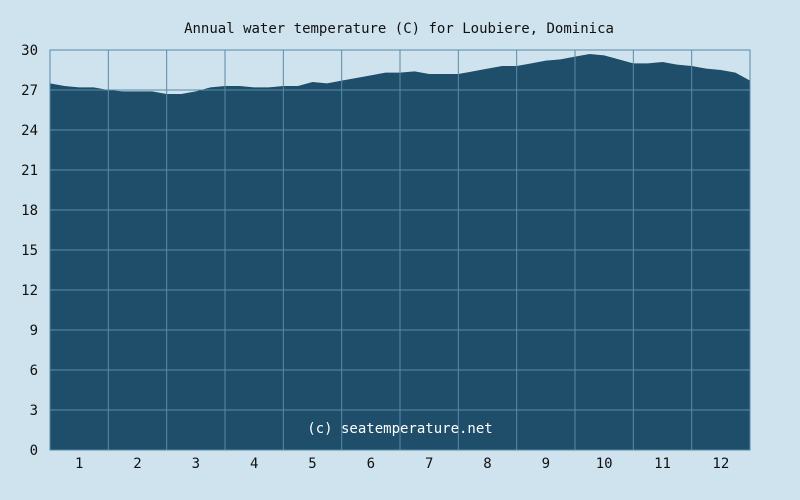 The image size is (800, 500). What do you see at coordinates (546, 464) in the screenshot?
I see `x-tick-label: 9` at bounding box center [546, 464].